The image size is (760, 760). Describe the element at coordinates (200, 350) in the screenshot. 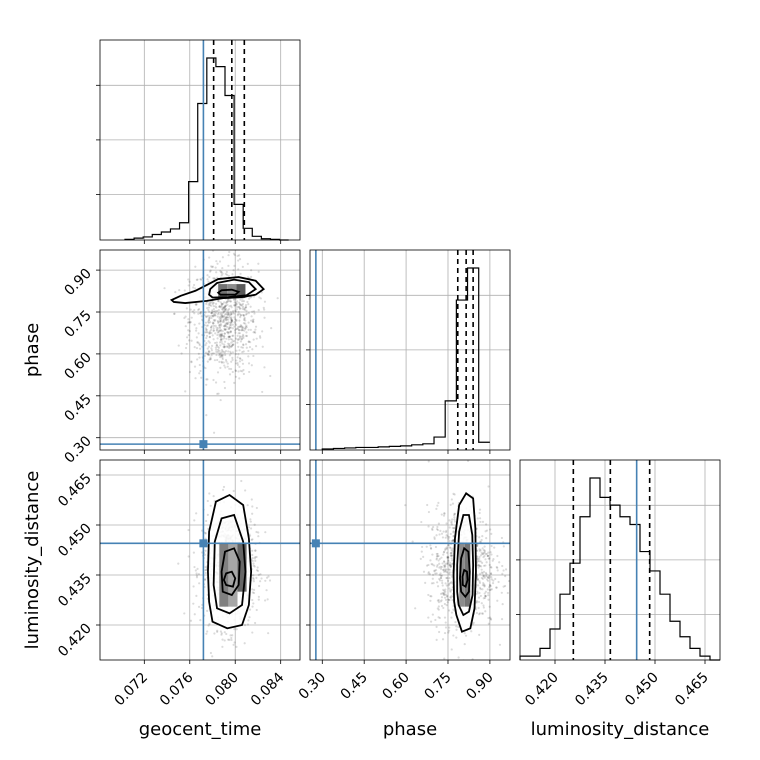

I see `axes-frame` at that location.